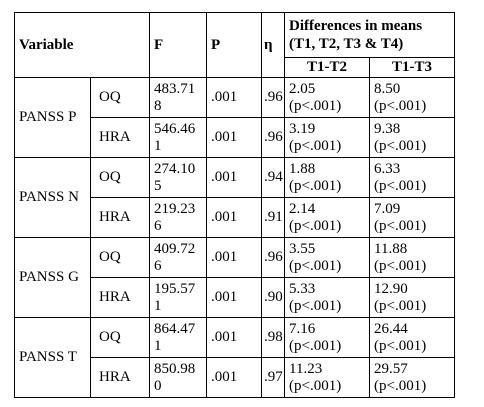 This screenshot has width=484, height=407. What do you see at coordinates (412, 67) in the screenshot?
I see `header-t1-t3: T1-T3` at bounding box center [412, 67].